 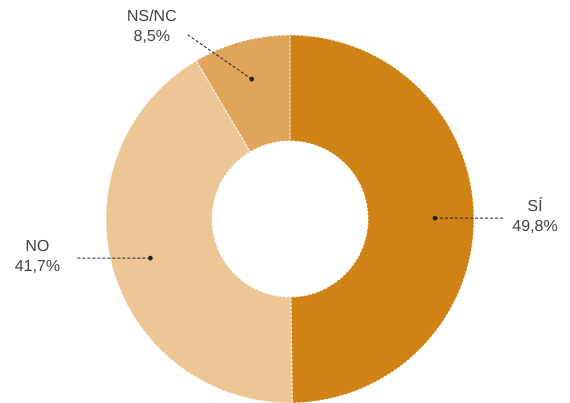 I want to click on slice-label: SÍ, so click(x=535, y=206).